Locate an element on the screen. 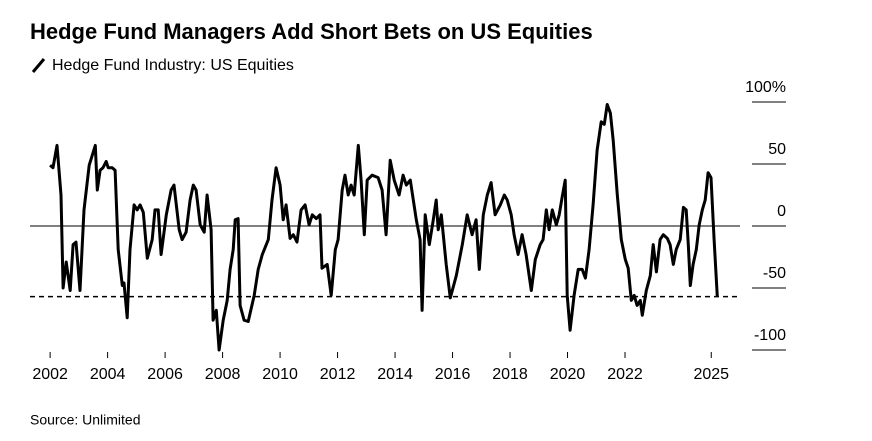 Image resolution: width=872 pixels, height=441 pixels. x-tick-label: 2008 is located at coordinates (223, 374).